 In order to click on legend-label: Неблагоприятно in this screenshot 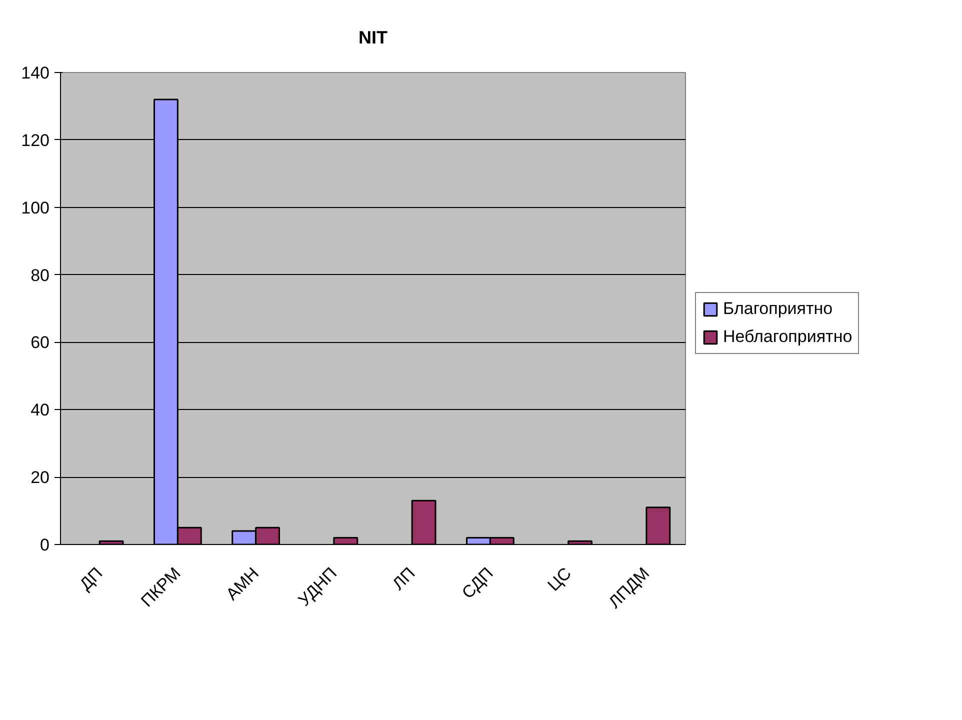, I will do `click(787, 337)`.